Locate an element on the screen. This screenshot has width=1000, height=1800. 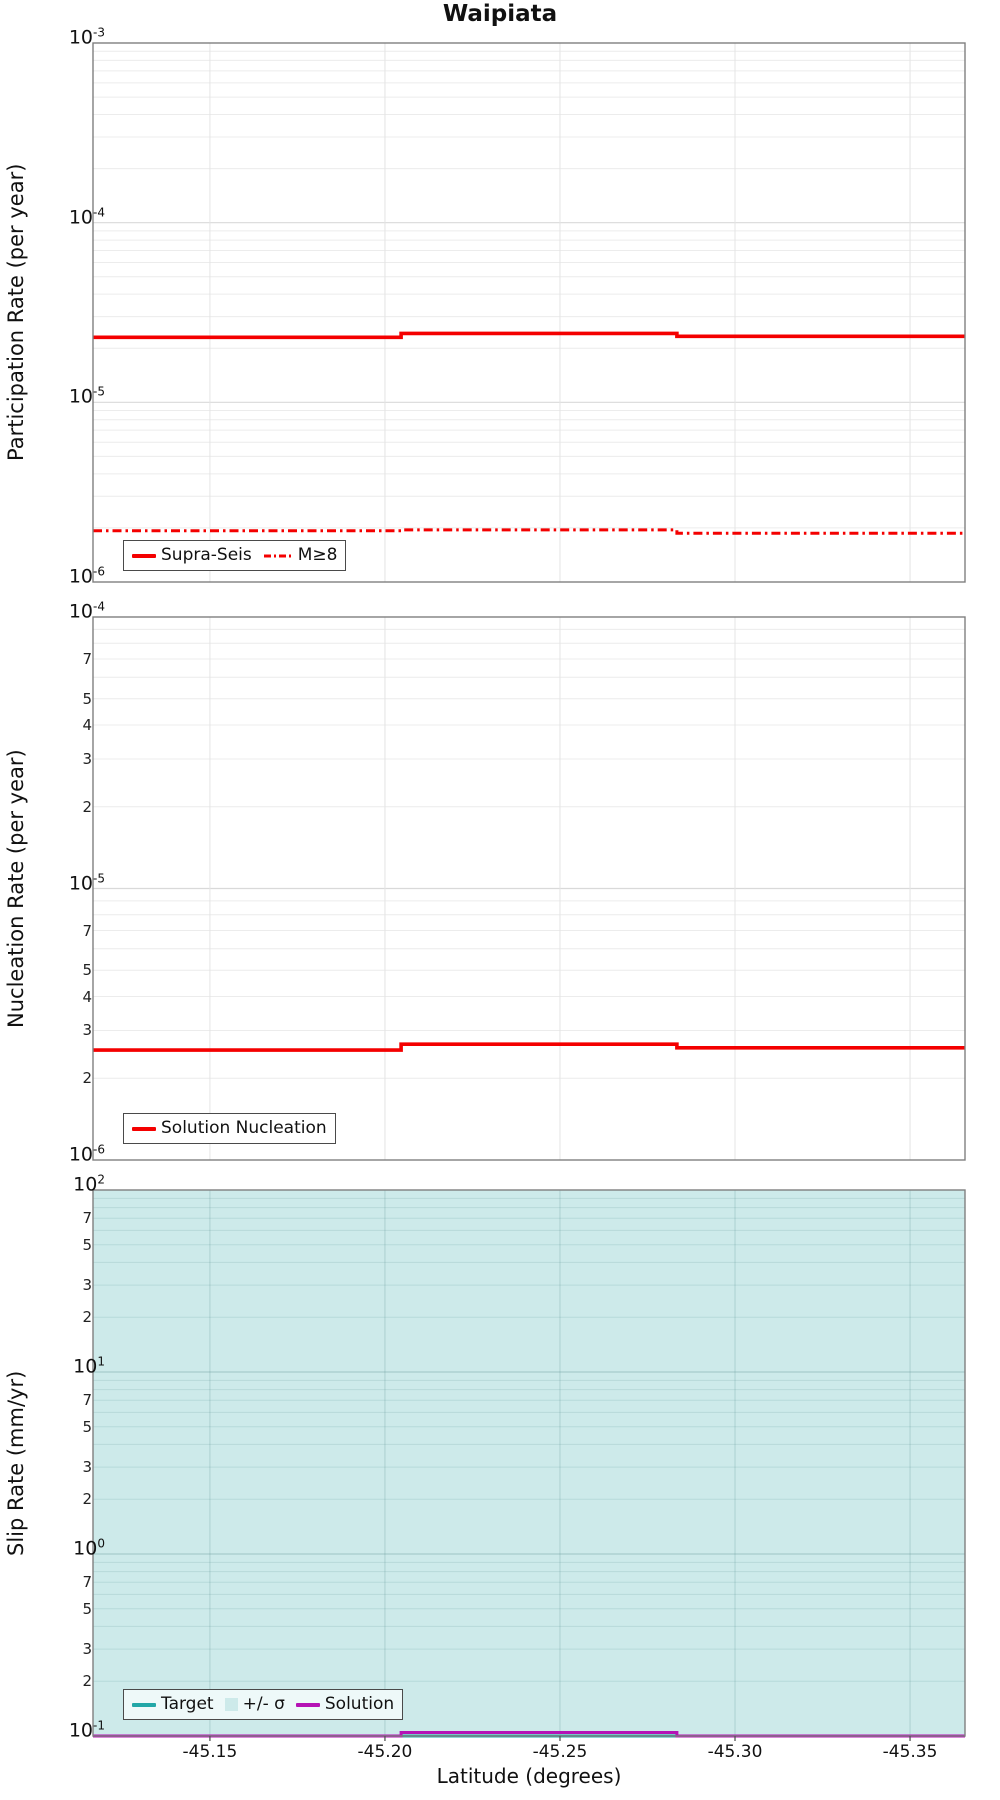
m8-dashdot-swatch is located at coordinates (277, 555).